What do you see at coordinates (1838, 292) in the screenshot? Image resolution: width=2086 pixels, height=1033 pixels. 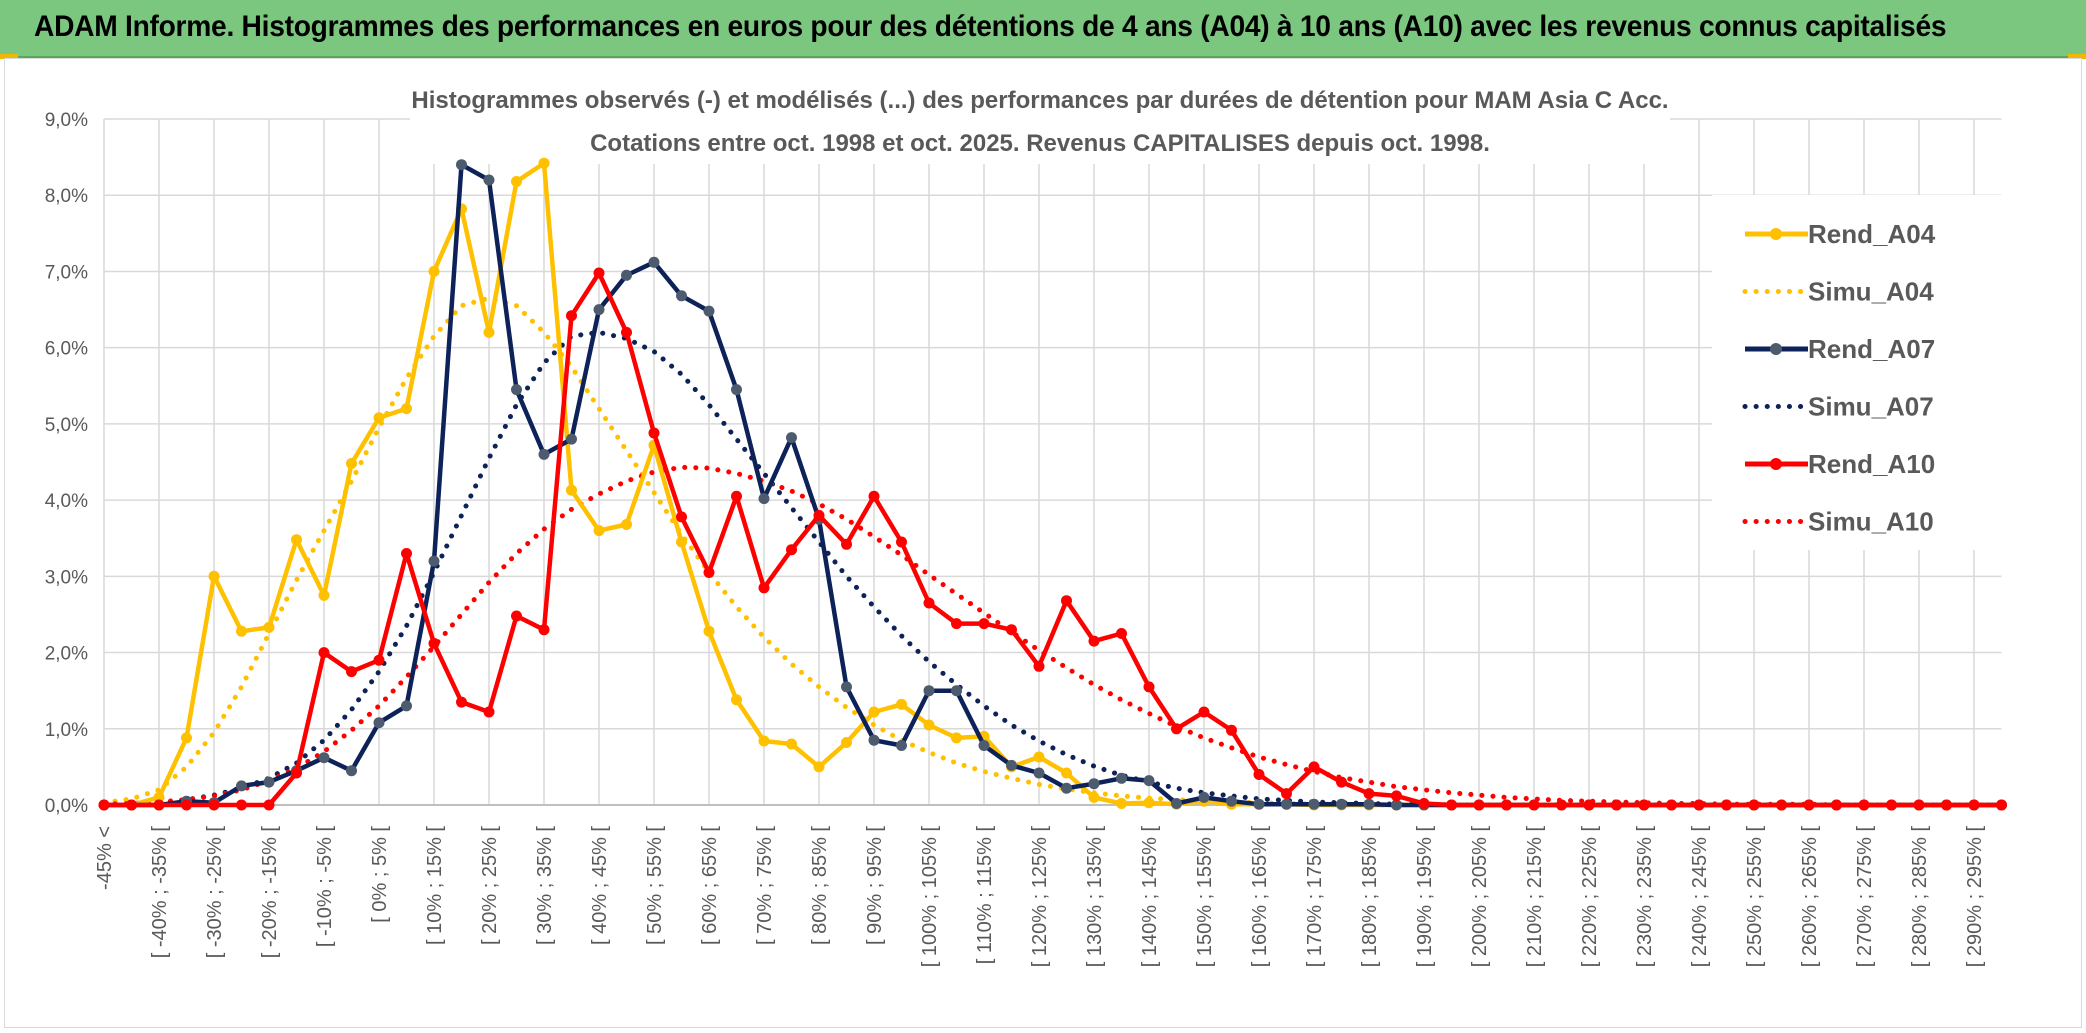 I see `legend-item-Simu_A04: Simu_A04` at bounding box center [1838, 292].